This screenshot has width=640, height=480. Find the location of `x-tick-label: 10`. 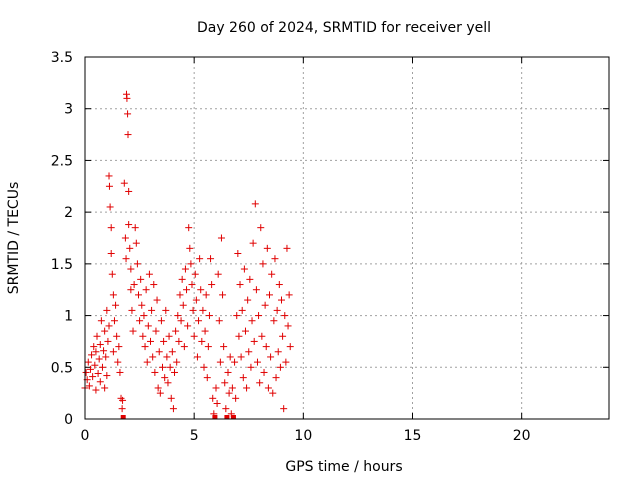

x-tick-label: 10 is located at coordinates (303, 436).